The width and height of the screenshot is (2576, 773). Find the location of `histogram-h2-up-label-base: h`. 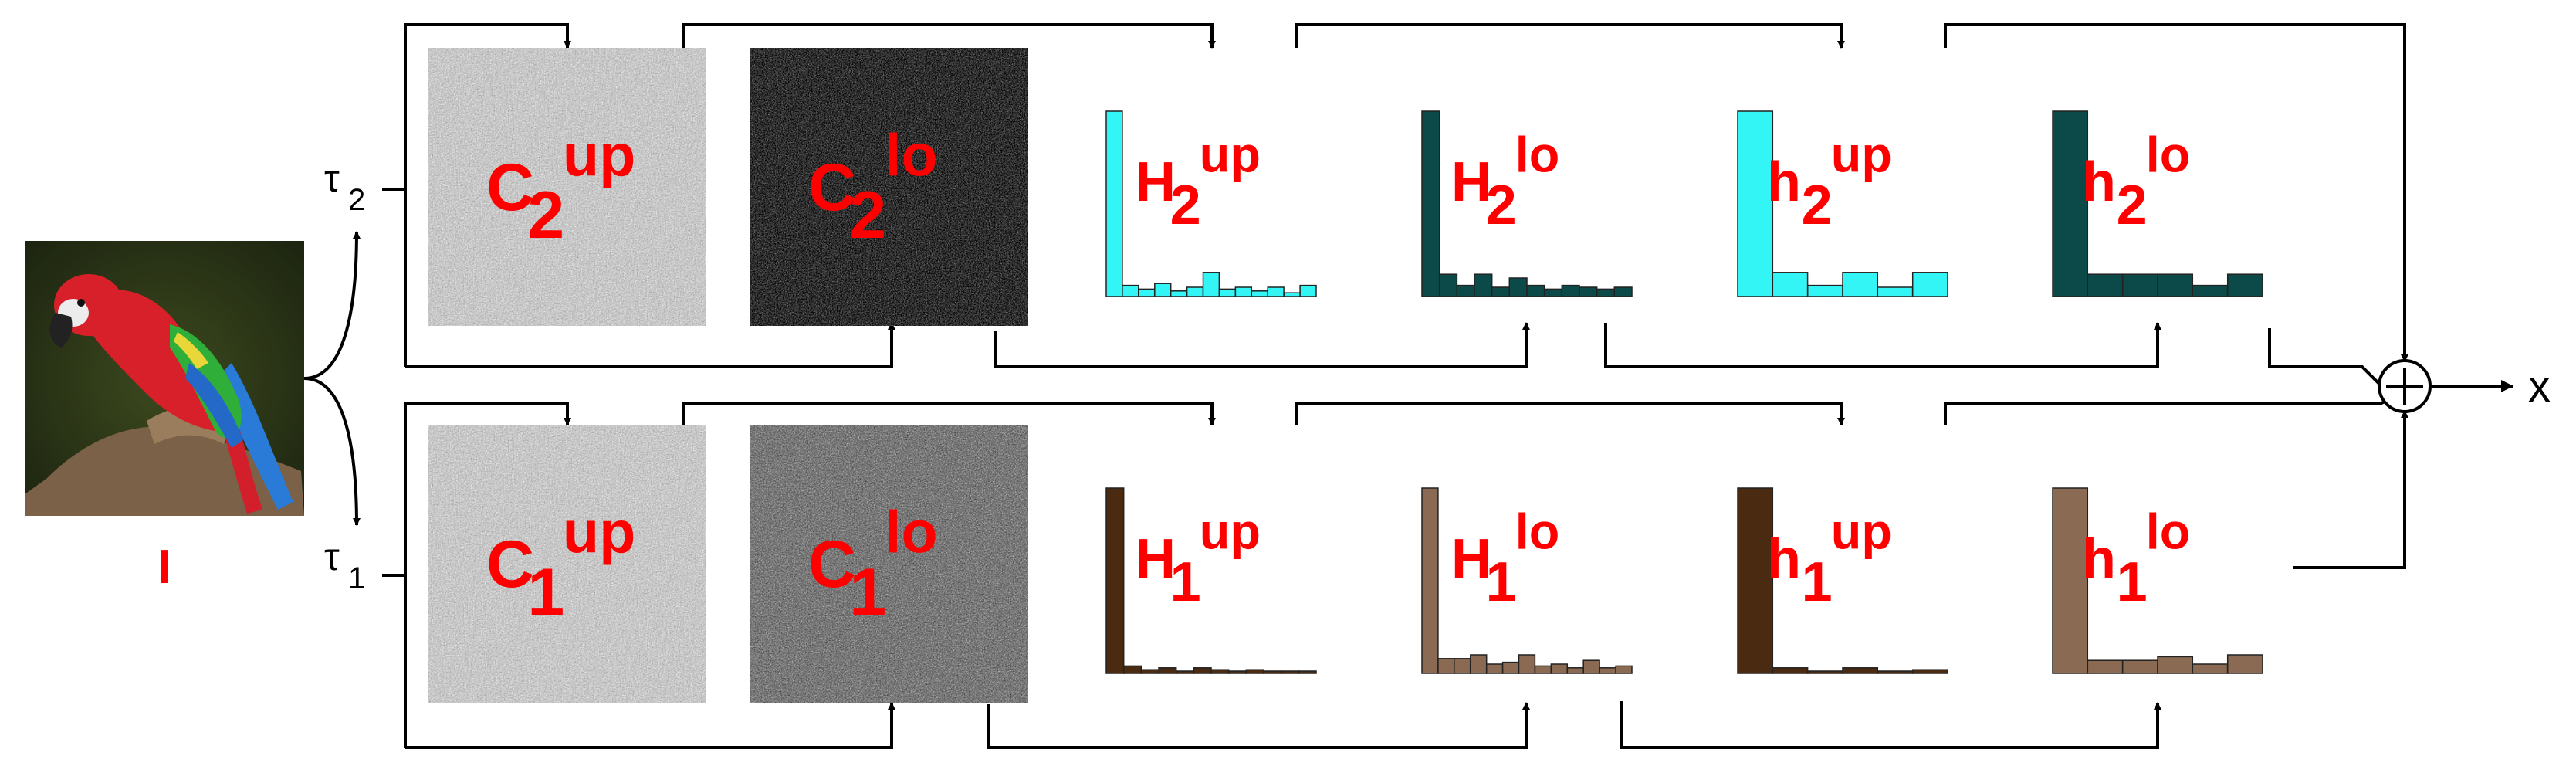

histogram-h2-up-label-base: h is located at coordinates (1784, 182).